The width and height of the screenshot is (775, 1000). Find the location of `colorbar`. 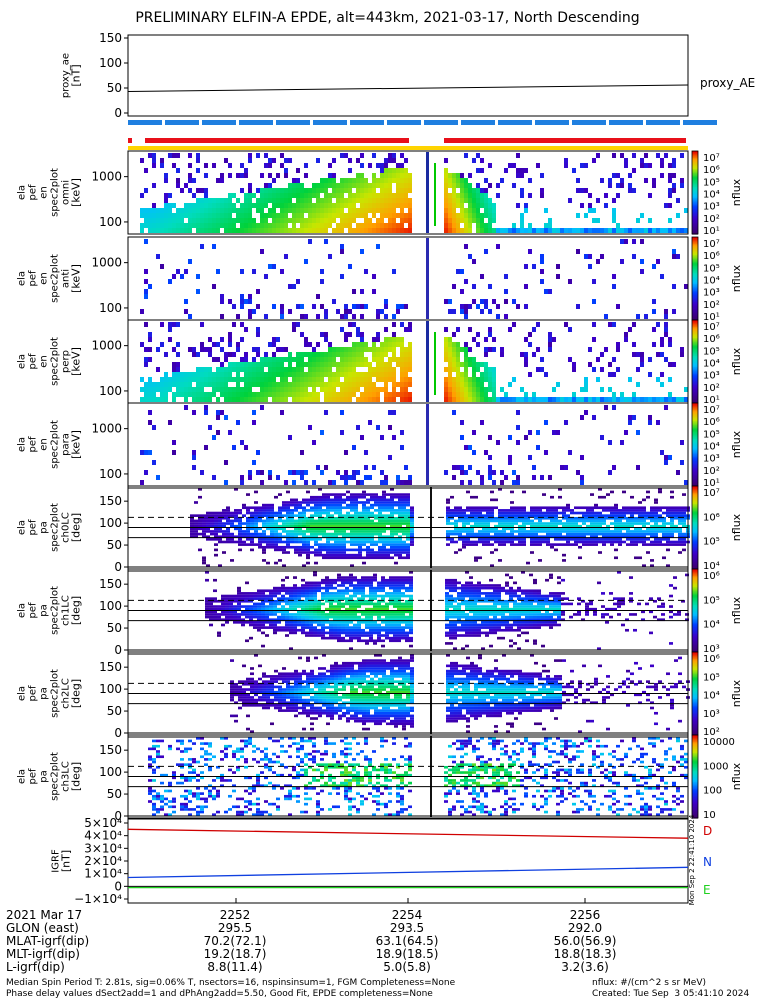

colorbar is located at coordinates (695, 192).